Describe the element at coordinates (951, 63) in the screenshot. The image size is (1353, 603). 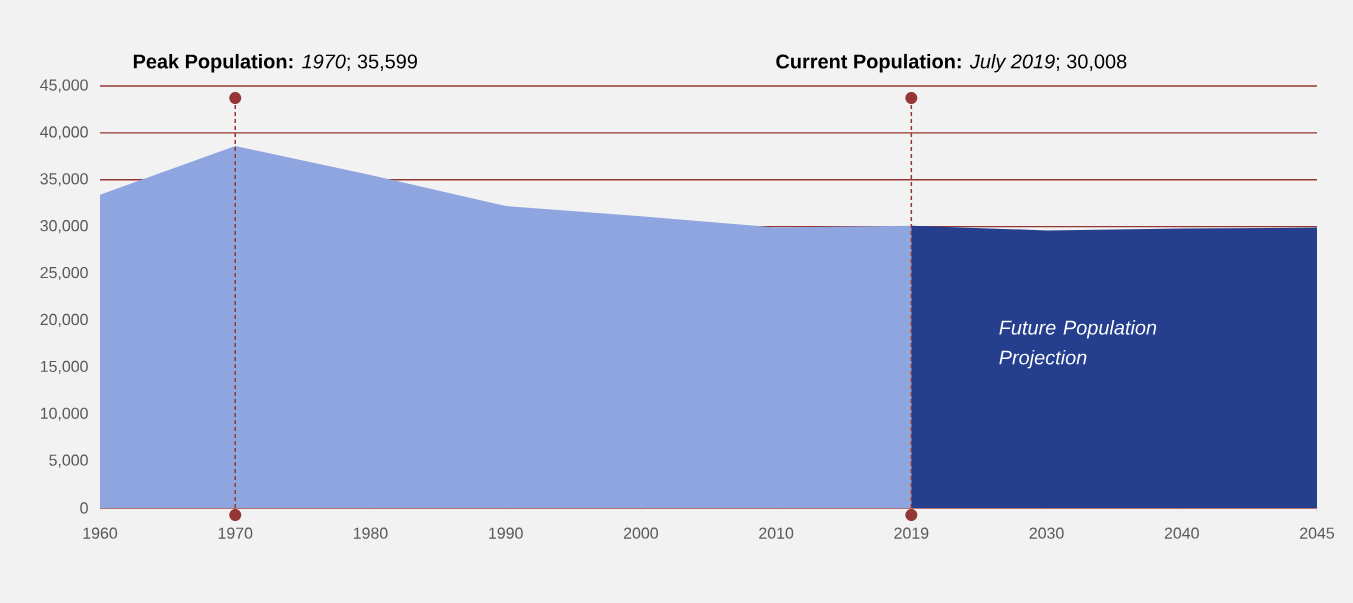
I see `ref-line-label: Current Population: July 2019; 30,008` at that location.